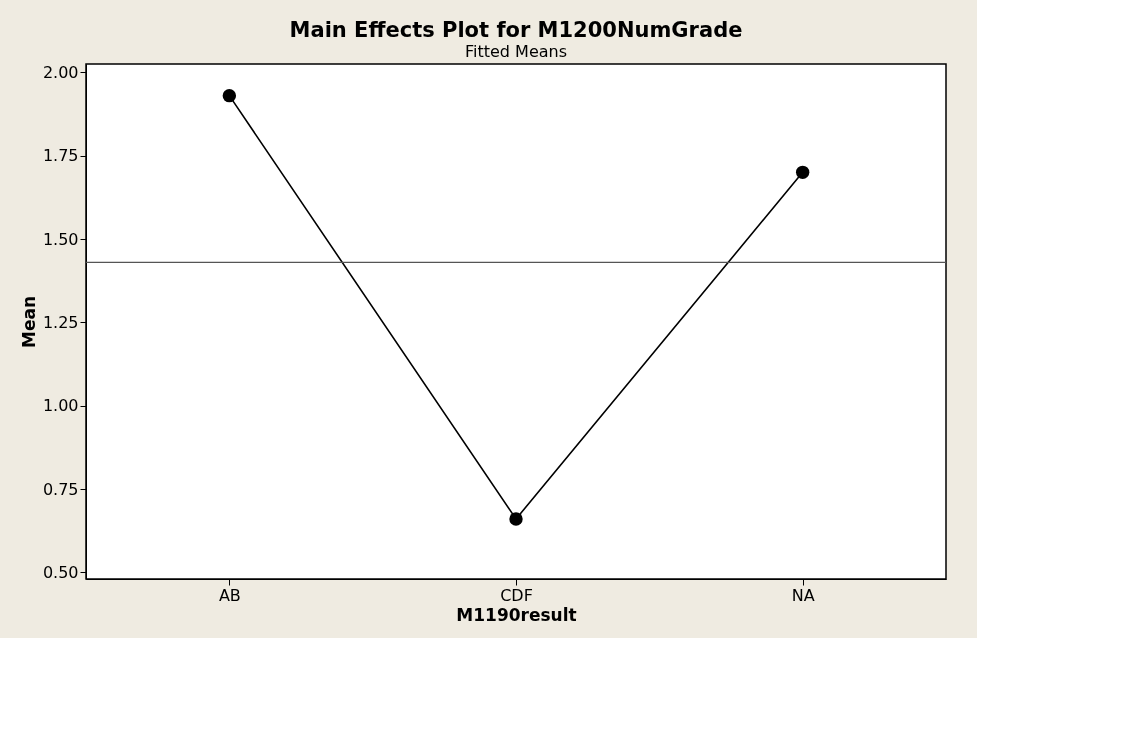 The width and height of the screenshot is (1125, 747). Describe the element at coordinates (60, 406) in the screenshot. I see `y-tick-label: 1.00` at that location.